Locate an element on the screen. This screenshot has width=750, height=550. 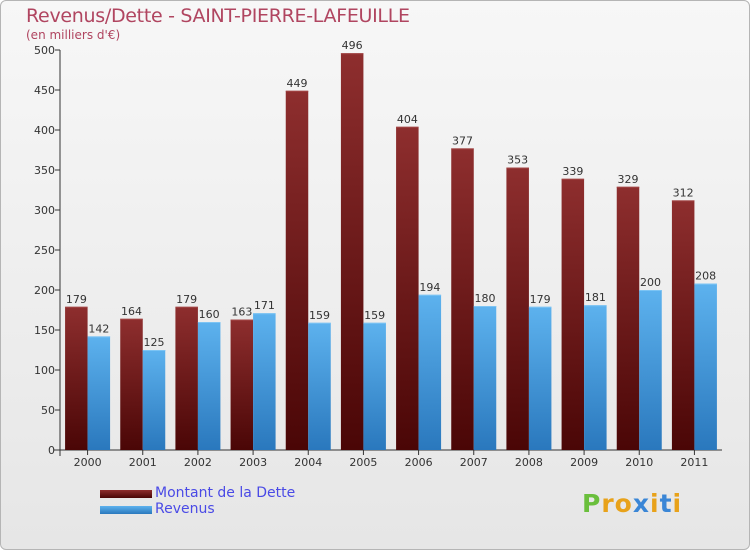
y-tick-label: 150 is located at coordinates (44, 330).